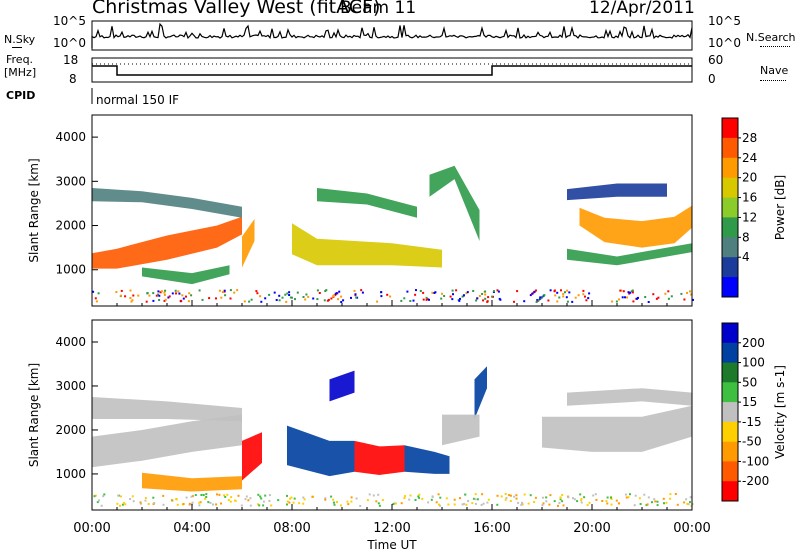 The image size is (800, 554). Describe the element at coordinates (138, 100) in the screenshot. I see `cpid-mode: normal 150 IF` at that location.